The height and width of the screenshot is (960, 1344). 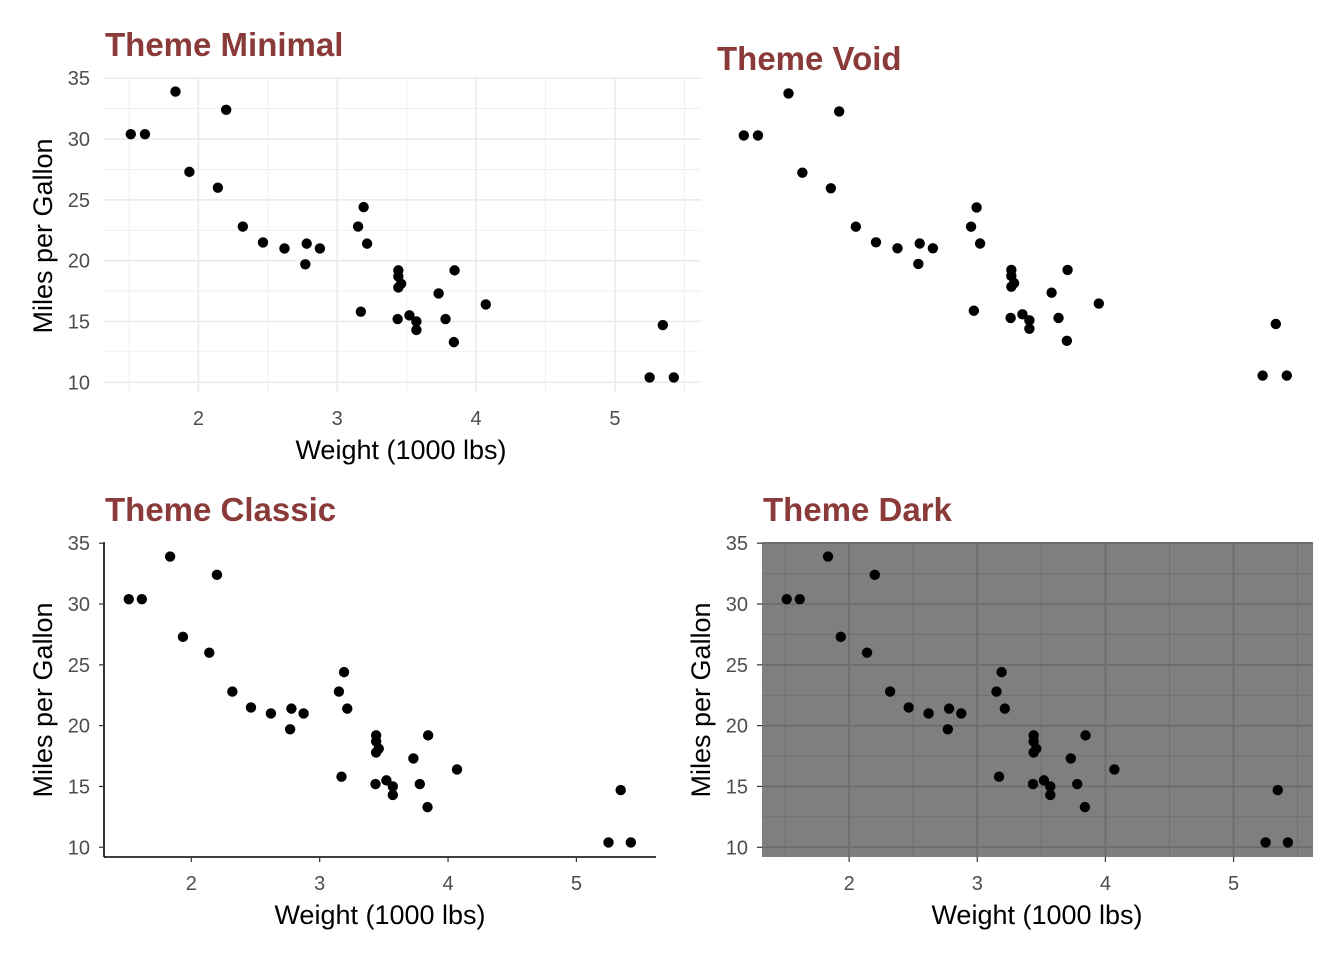 I want to click on panel-background, so click(x=1037, y=699).